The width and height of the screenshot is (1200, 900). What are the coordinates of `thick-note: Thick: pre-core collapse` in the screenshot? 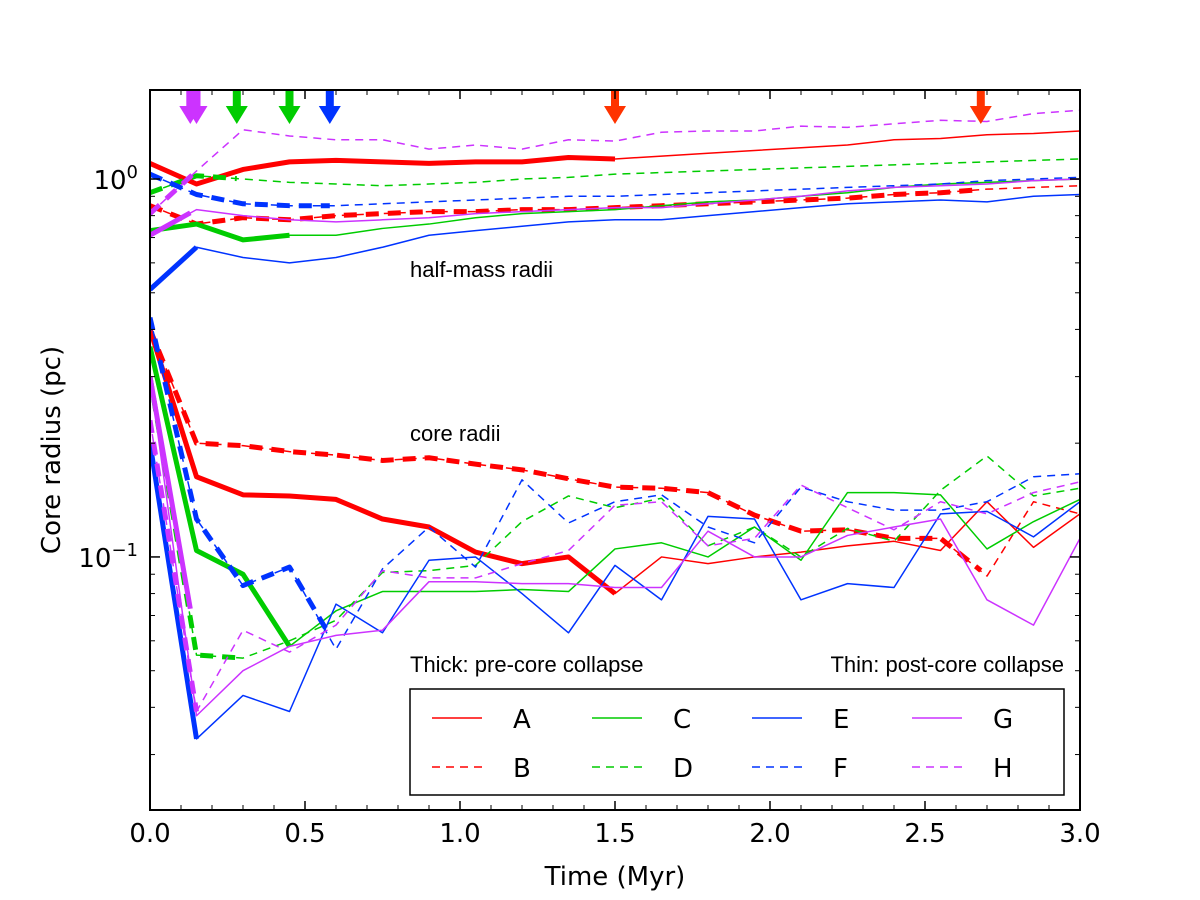 It's located at (527, 664).